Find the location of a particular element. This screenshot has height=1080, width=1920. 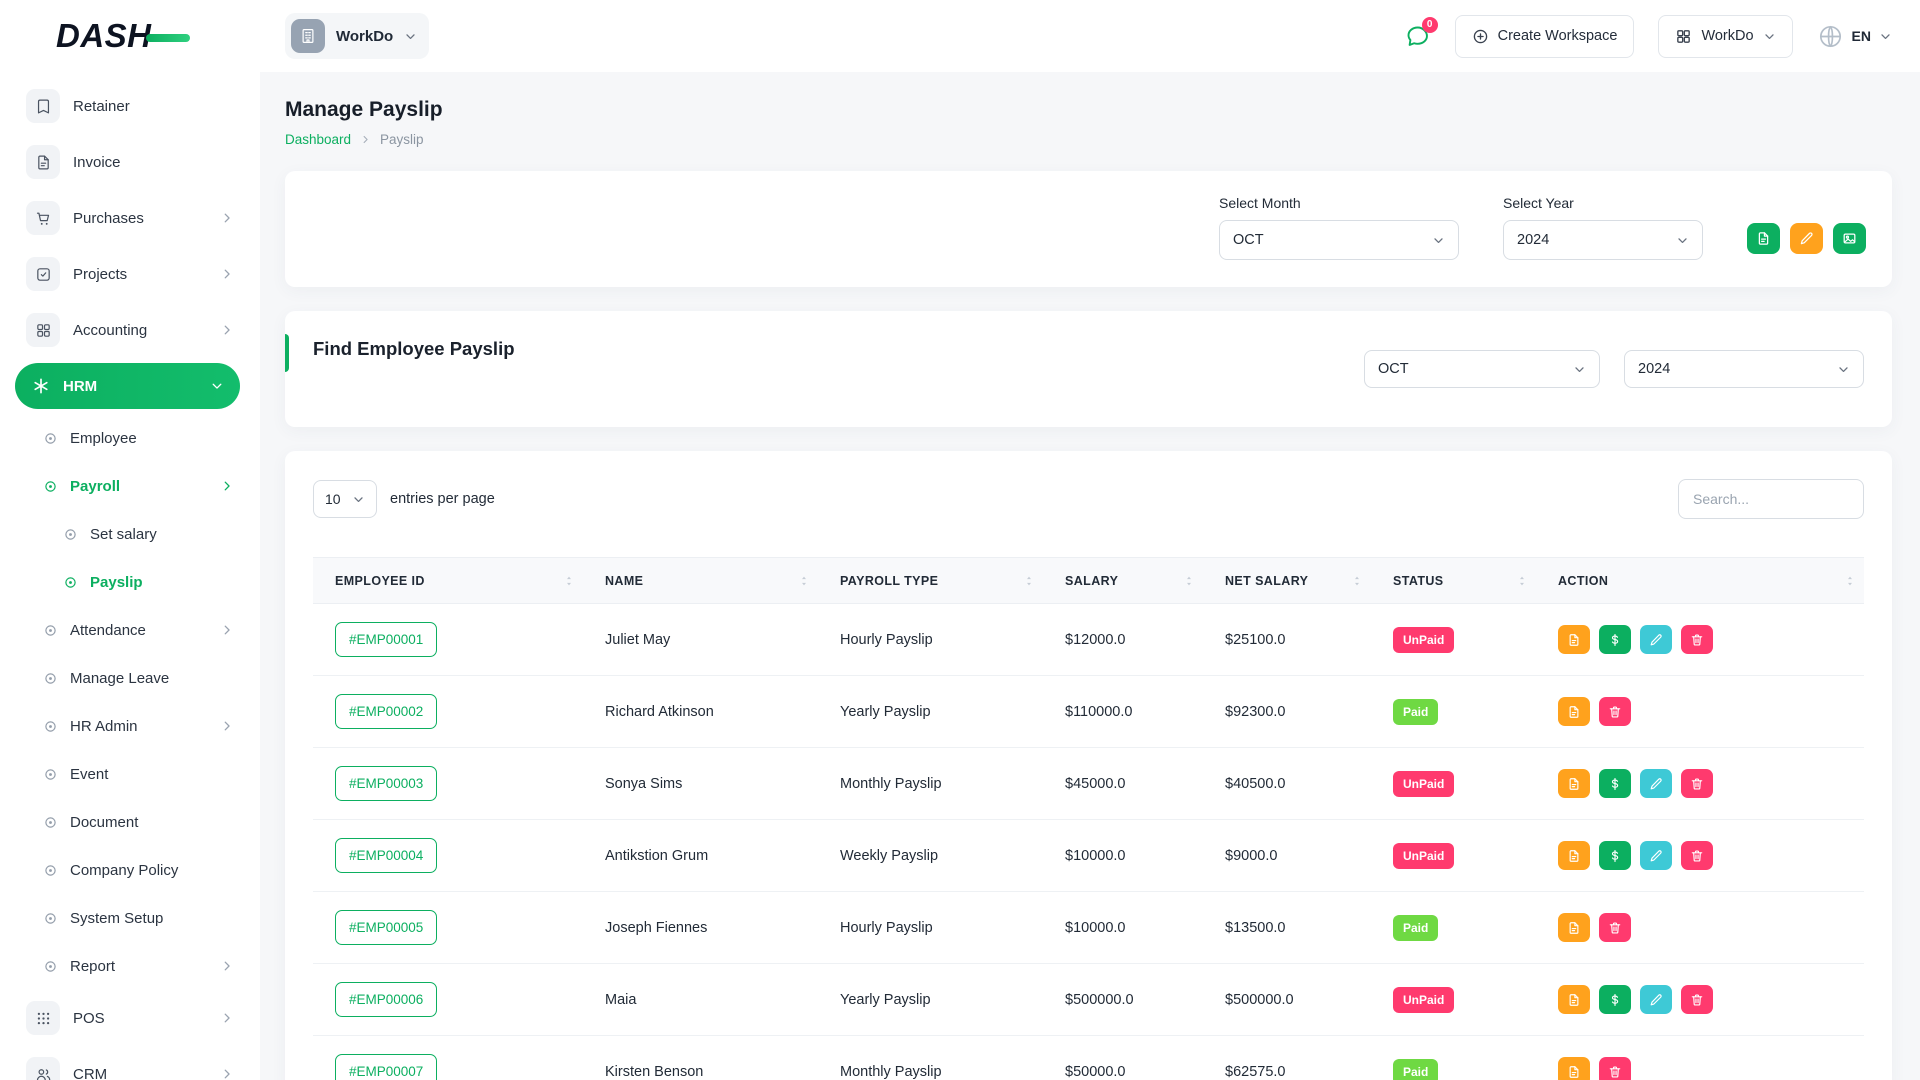

column-header-action: ACTION is located at coordinates (1700, 580).